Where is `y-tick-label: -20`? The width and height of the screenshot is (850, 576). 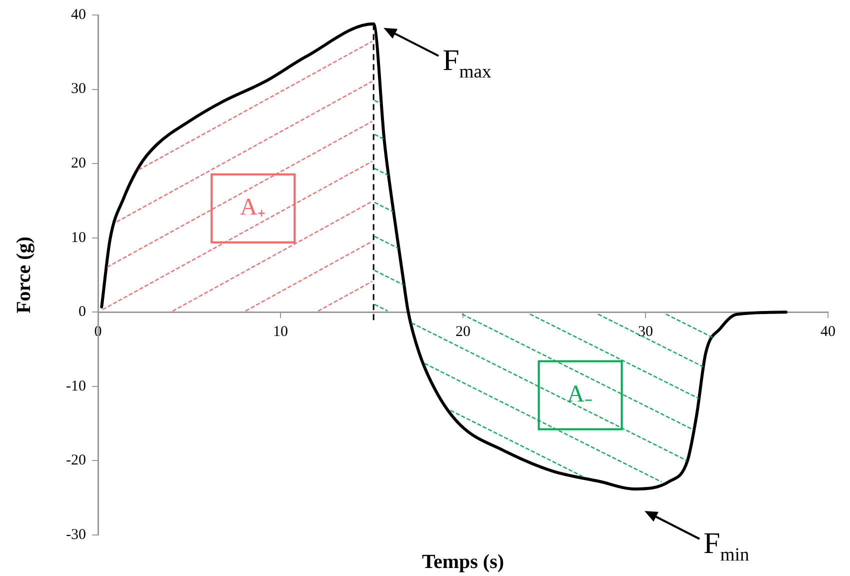
y-tick-label: -20 is located at coordinates (76, 460).